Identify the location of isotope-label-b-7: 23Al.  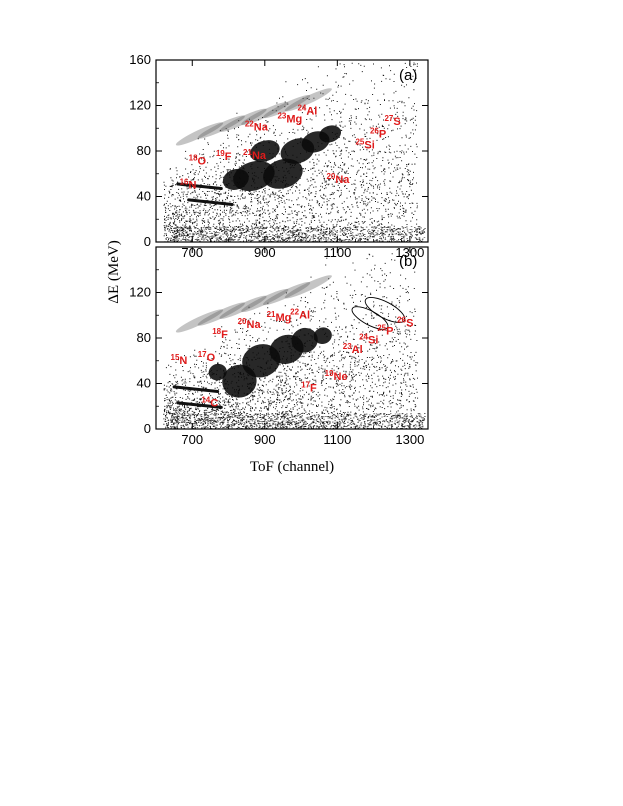
(353, 349).